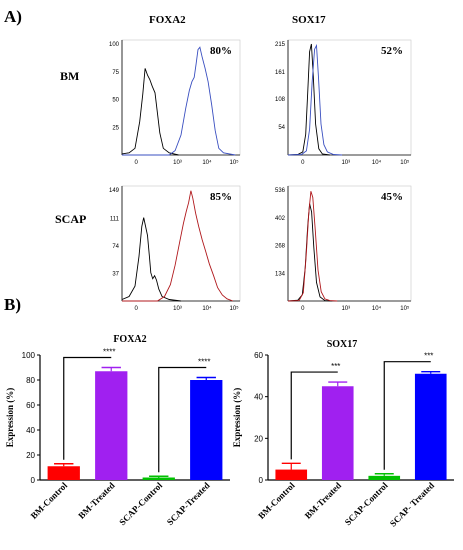 Image resolution: width=463 pixels, height=550 pixels. What do you see at coordinates (115, 73) in the screenshot?
I see `y-tick-label: 75` at bounding box center [115, 73].